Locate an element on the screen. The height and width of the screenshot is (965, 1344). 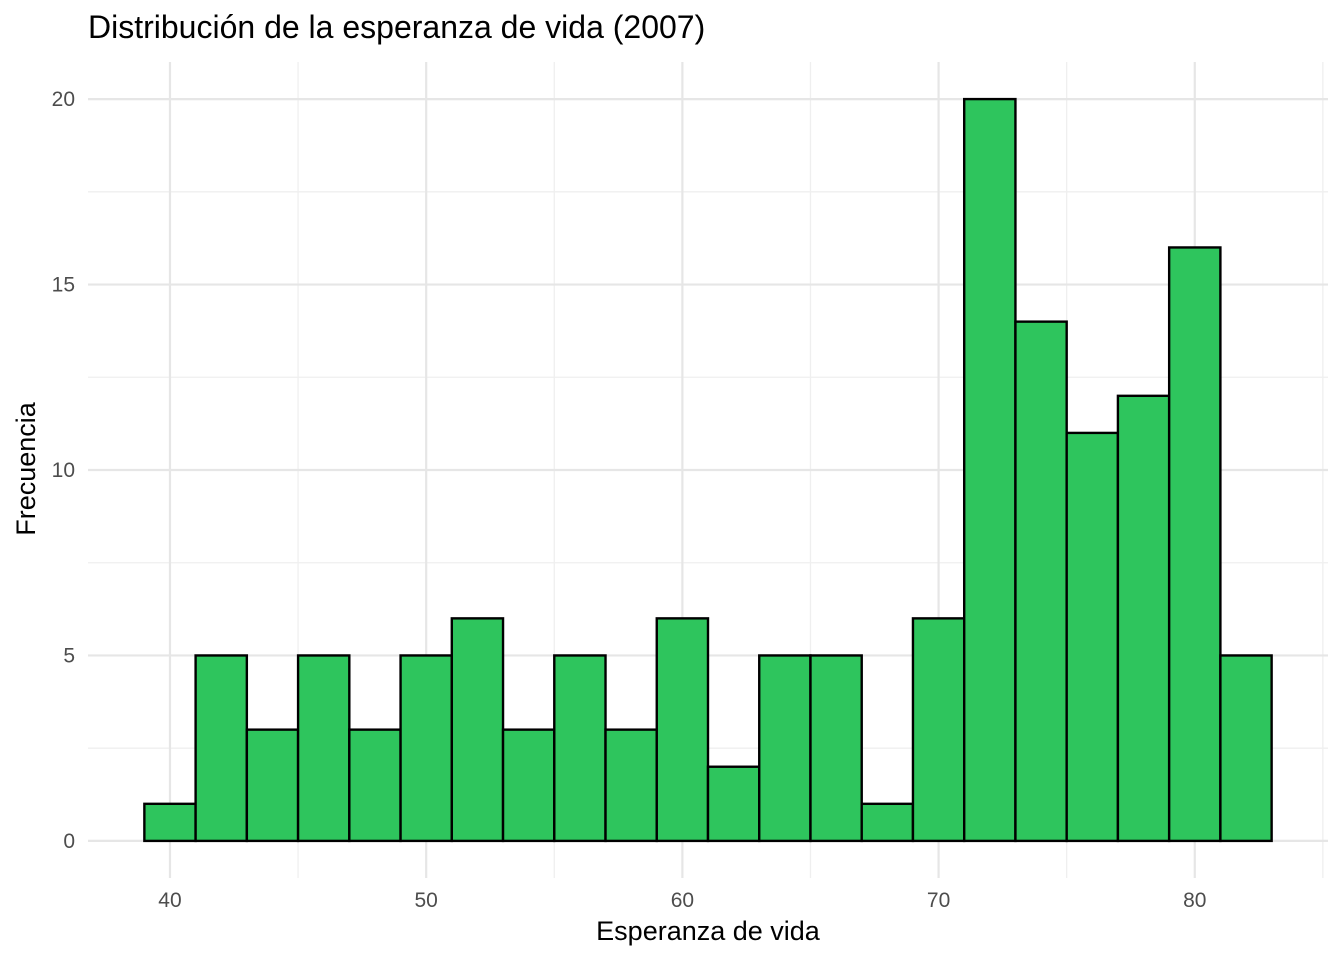
y-axis-ticks: 0 5 10 15 20 is located at coordinates (63, 470).